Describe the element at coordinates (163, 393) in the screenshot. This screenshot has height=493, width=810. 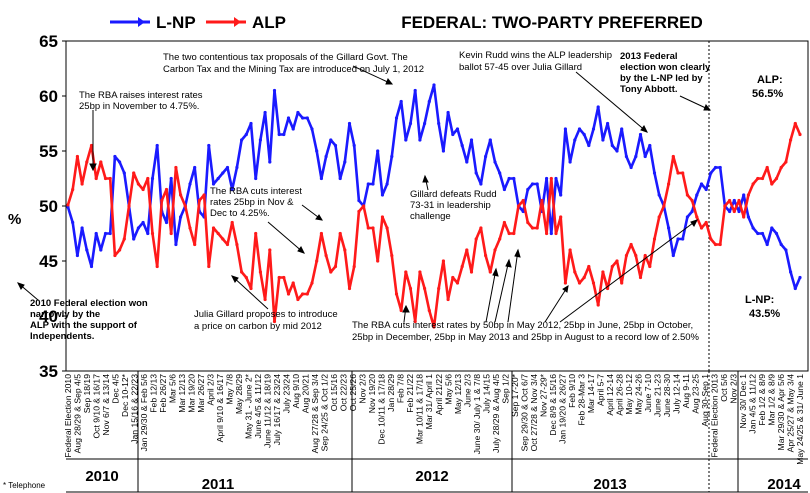
I see `x-tick-label: Feb 26/27` at that location.